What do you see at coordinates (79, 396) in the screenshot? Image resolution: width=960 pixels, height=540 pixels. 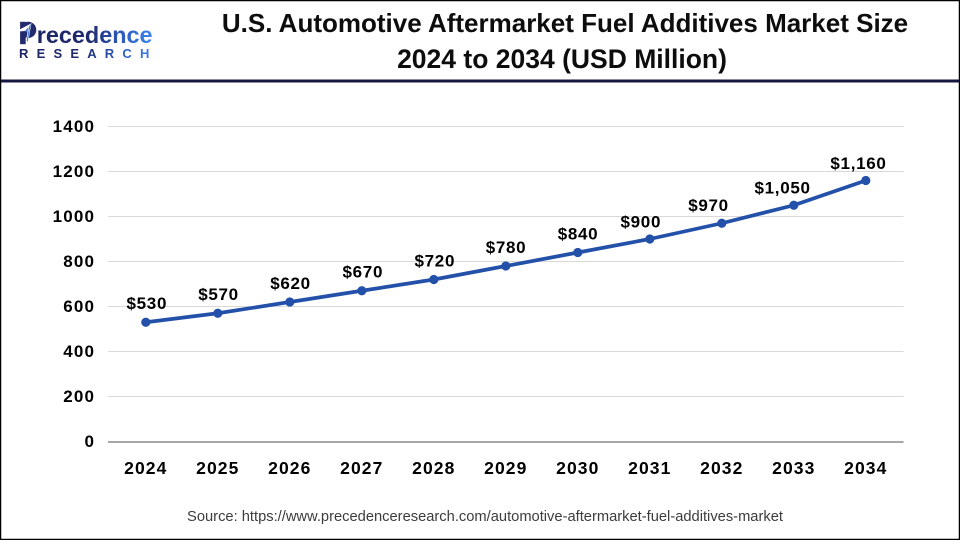 I see `svg-text: 200` at bounding box center [79, 396].